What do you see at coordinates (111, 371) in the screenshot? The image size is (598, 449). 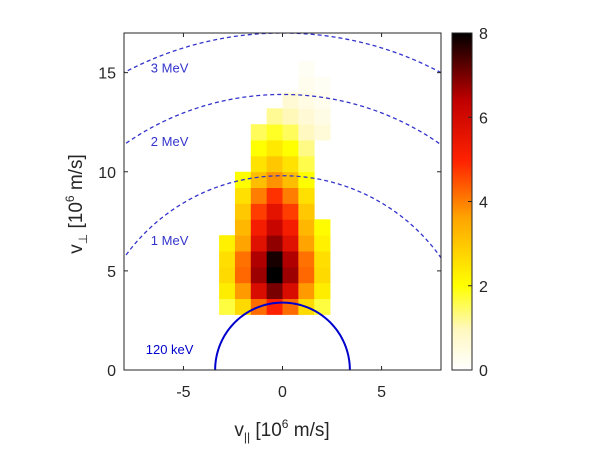 I see `y-tick-label: 0` at bounding box center [111, 371].